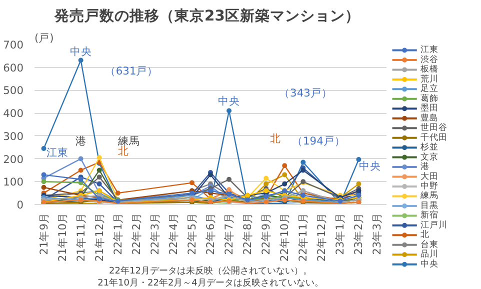  I want to click on legend-label: 中野, so click(429, 186).